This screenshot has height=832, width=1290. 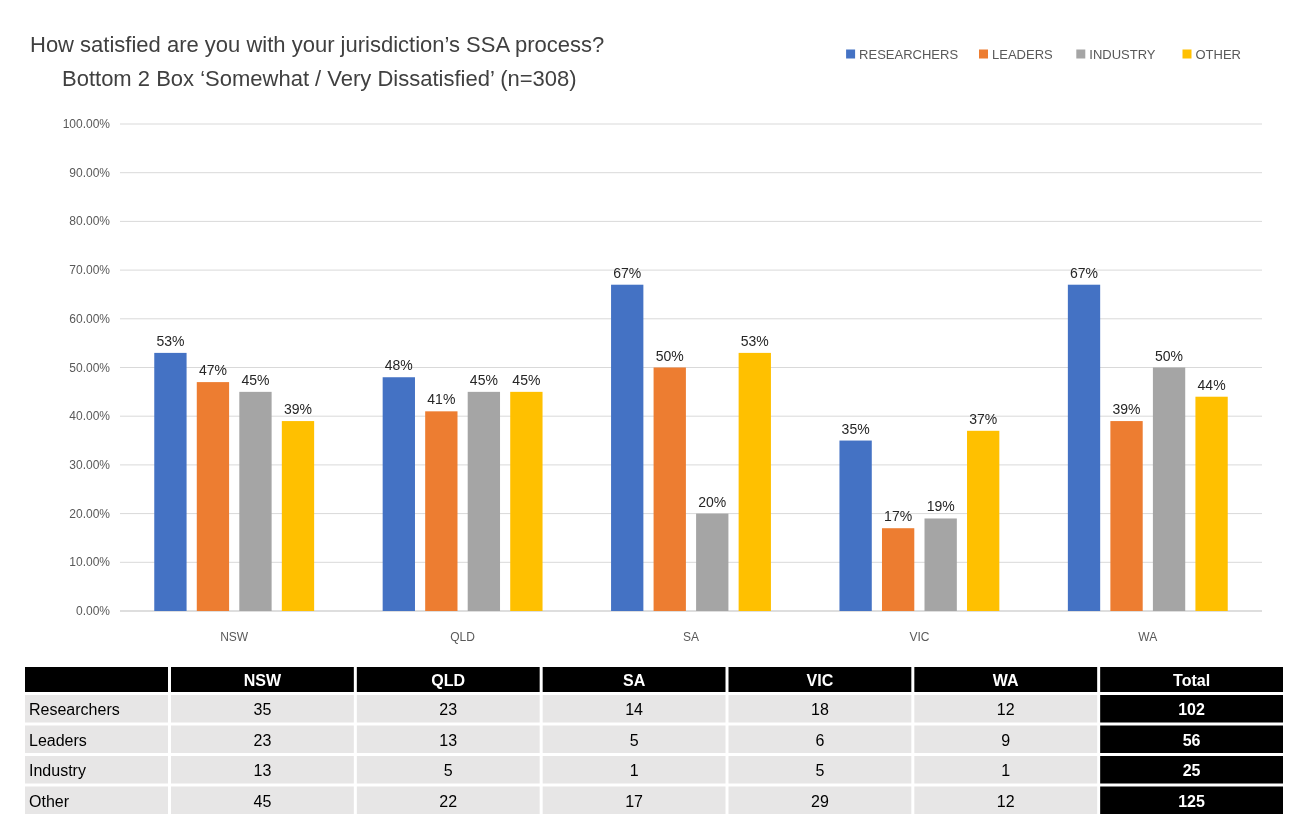 What do you see at coordinates (441, 399) in the screenshot?
I see `data-label: 41%` at bounding box center [441, 399].